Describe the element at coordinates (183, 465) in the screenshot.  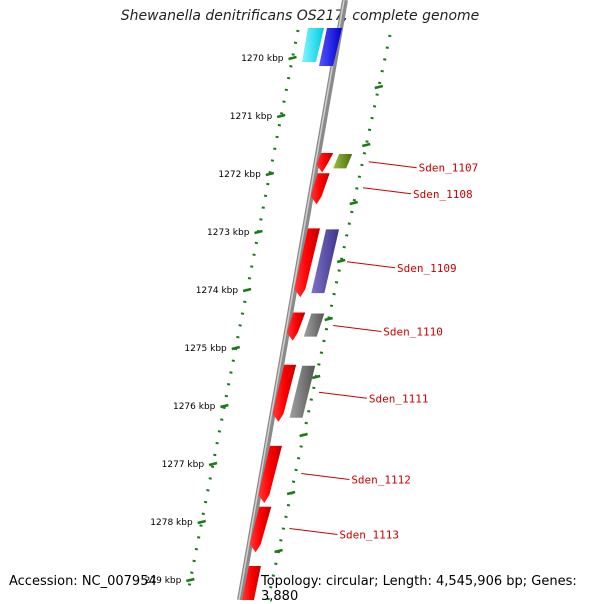
I see `ruler-label: 1277 kbp` at that location.